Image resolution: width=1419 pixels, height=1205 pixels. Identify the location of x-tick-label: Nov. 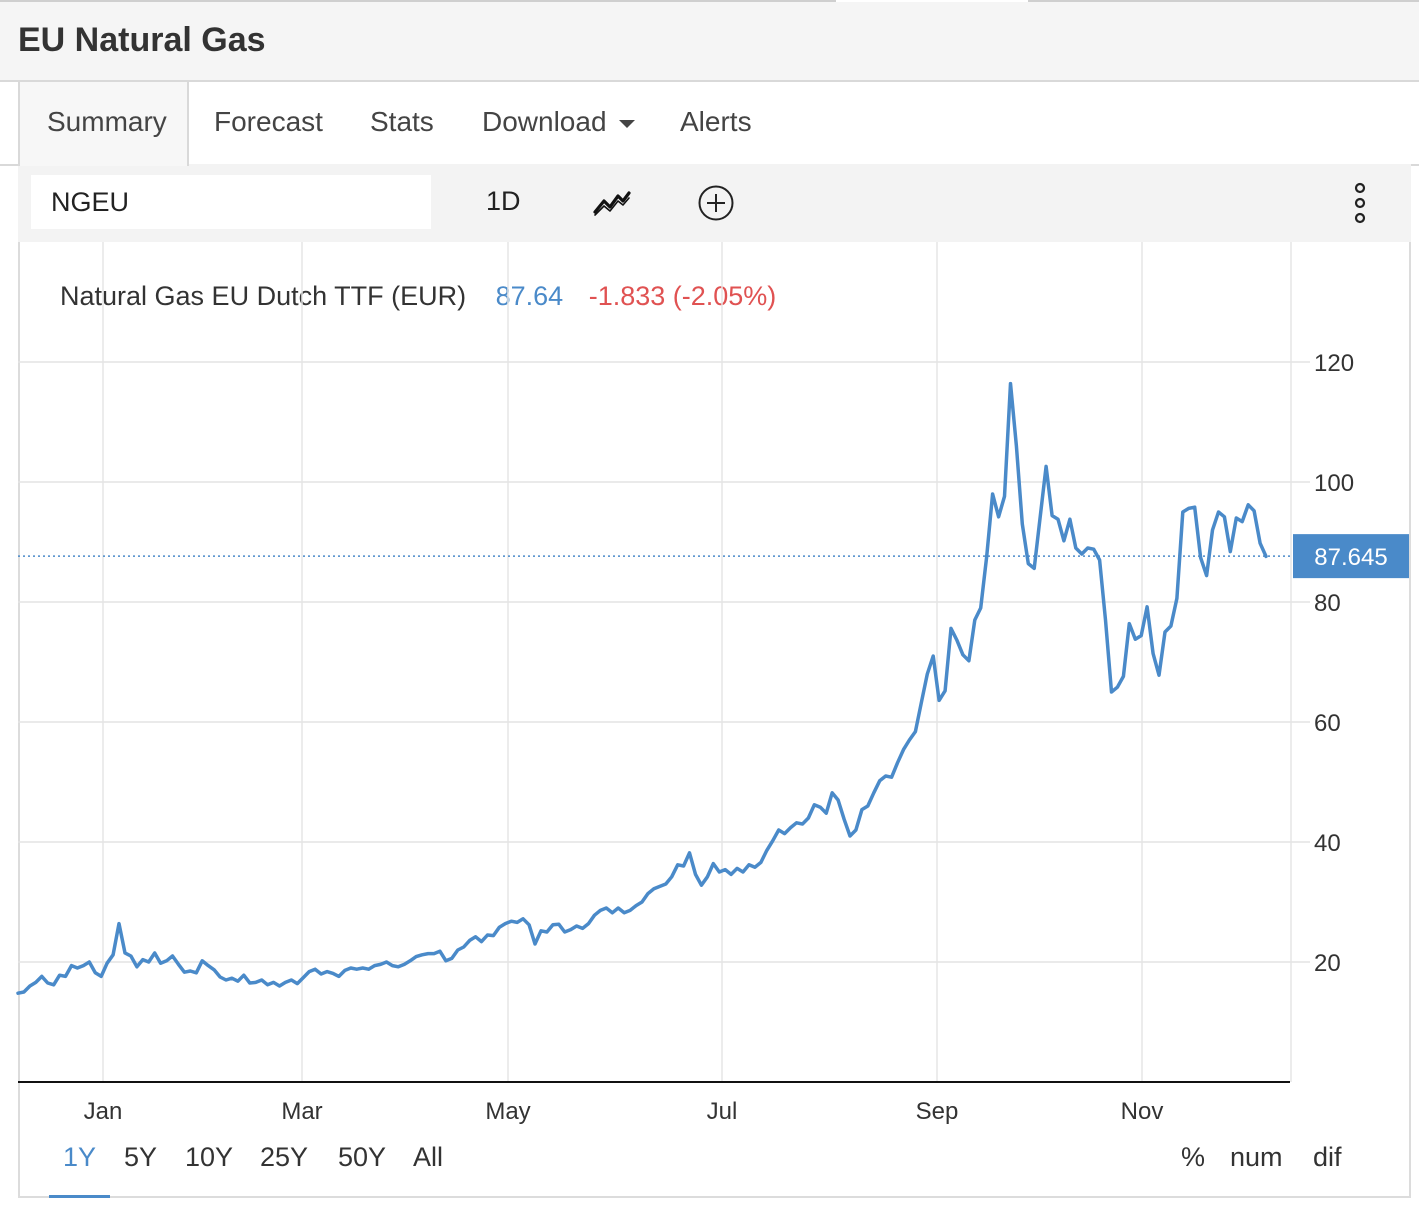
(1142, 1111).